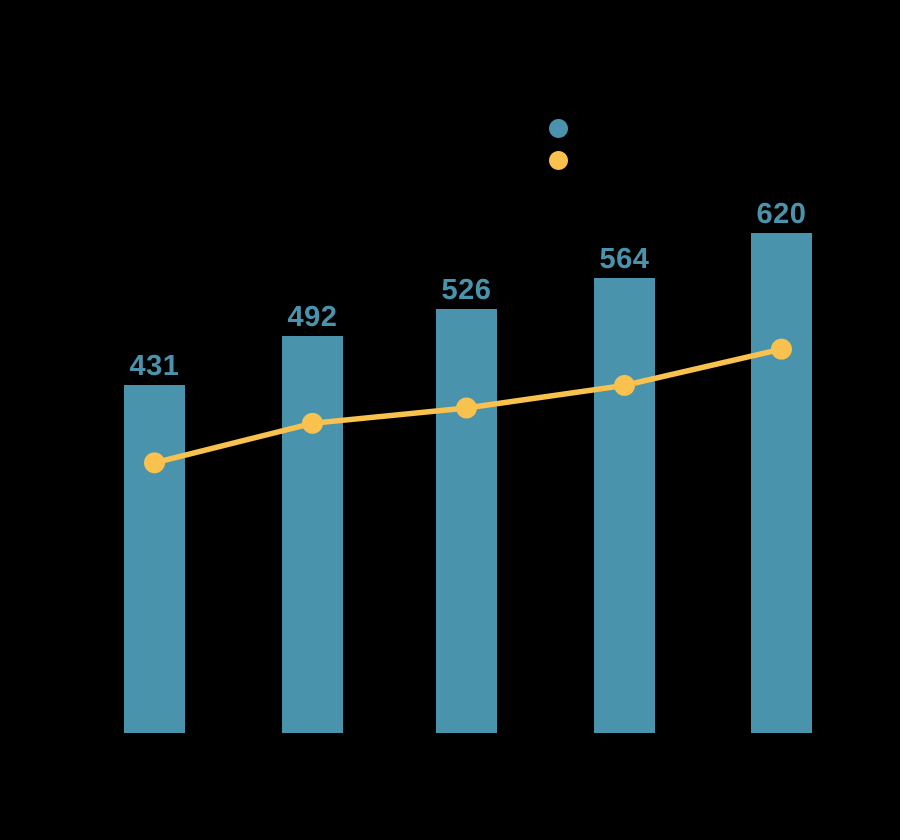 Image resolution: width=900 pixels, height=840 pixels. What do you see at coordinates (781, 214) in the screenshot?
I see `bar-value-label: 620` at bounding box center [781, 214].